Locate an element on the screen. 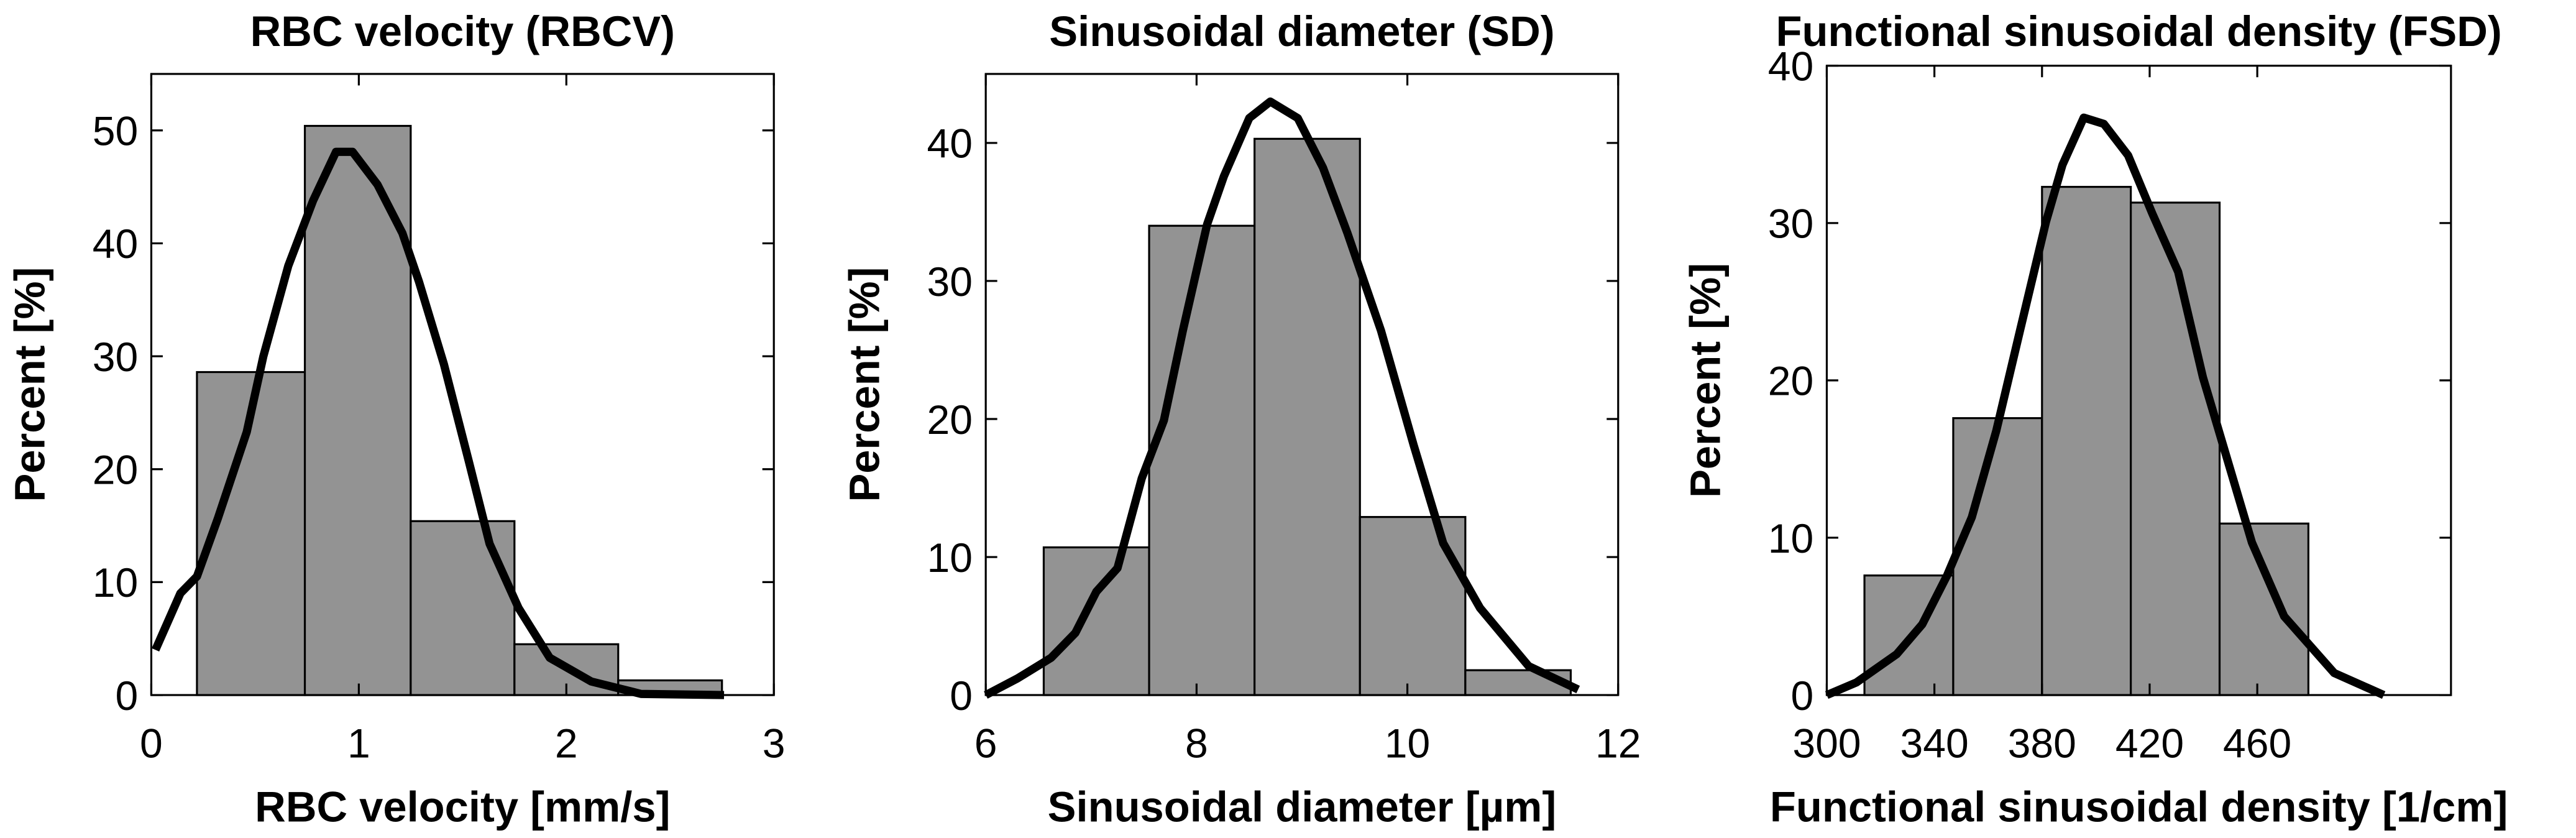 The width and height of the screenshot is (2576, 838). x-tick-label: 300 is located at coordinates (1826, 744).